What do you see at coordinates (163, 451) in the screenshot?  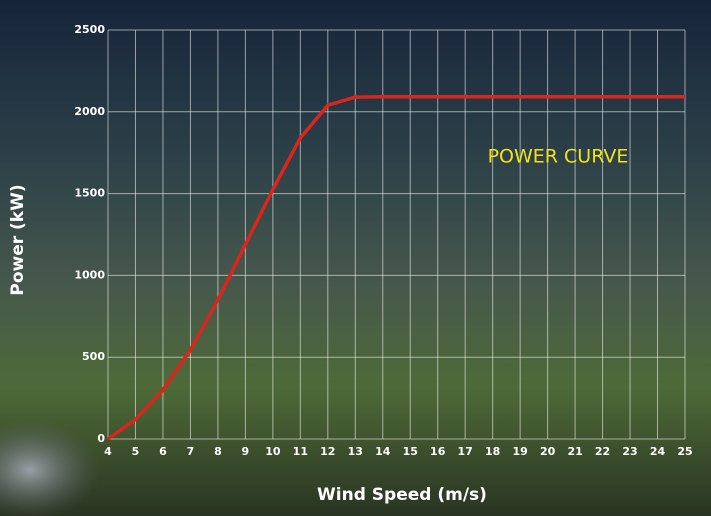 I see `x-tick-label: 6` at bounding box center [163, 451].